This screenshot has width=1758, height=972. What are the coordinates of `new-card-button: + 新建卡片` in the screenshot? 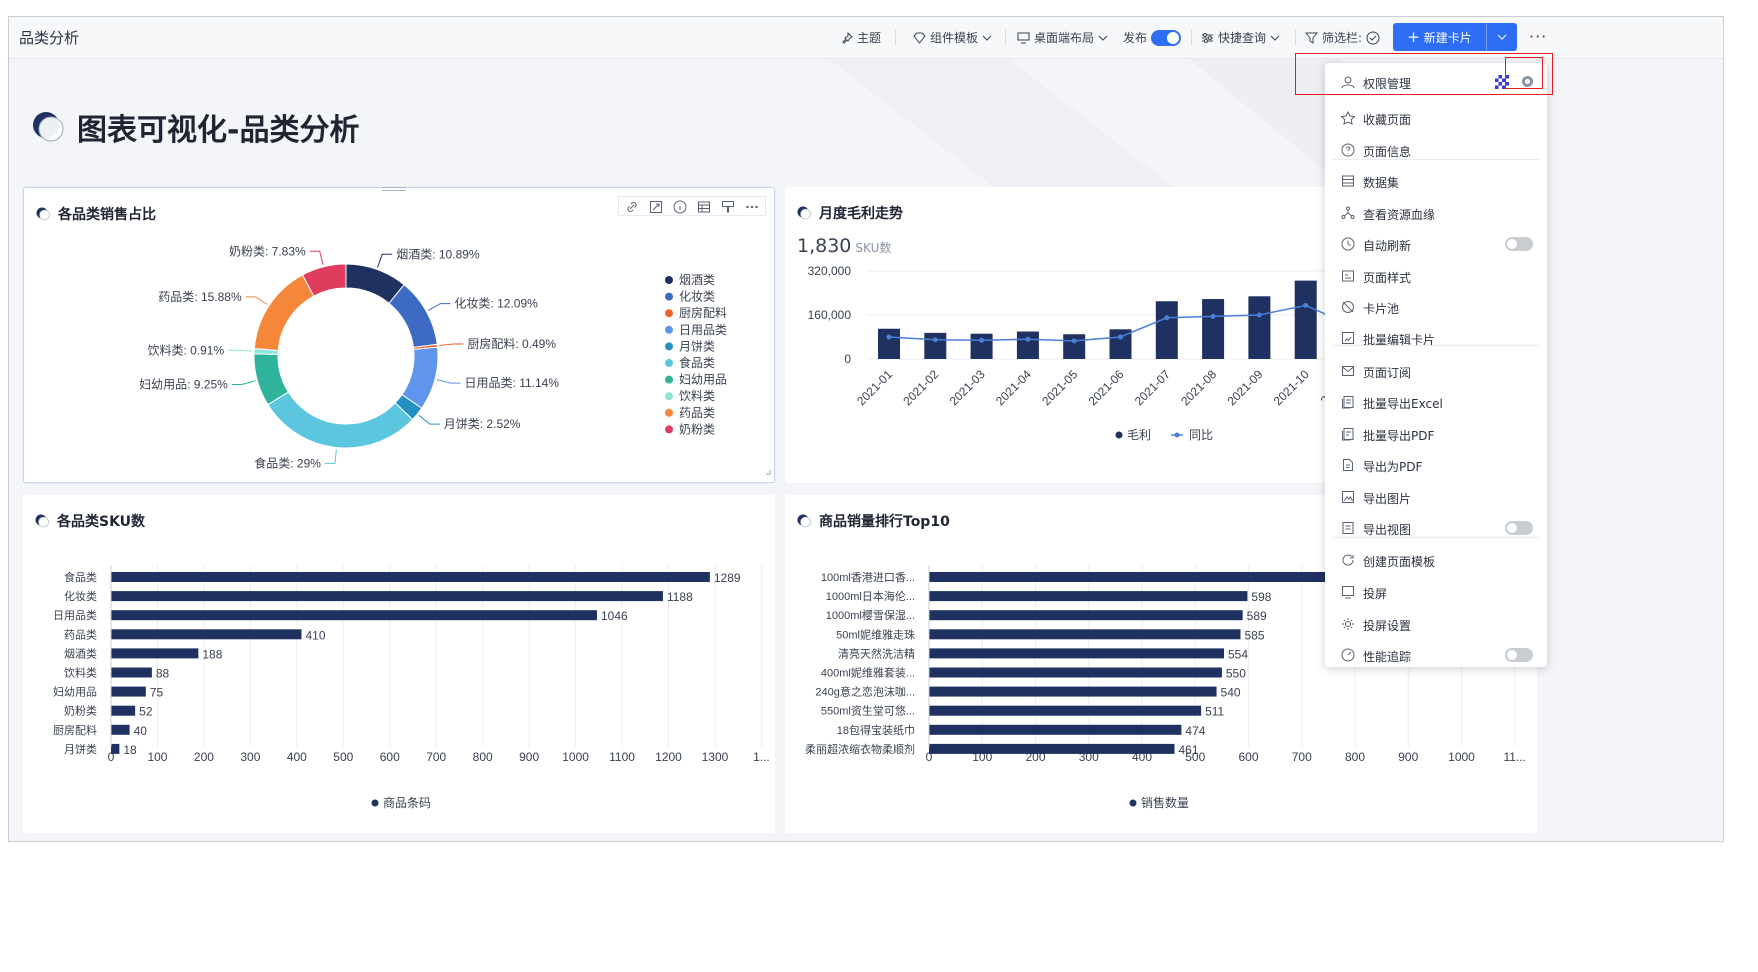 It's located at (1455, 37).